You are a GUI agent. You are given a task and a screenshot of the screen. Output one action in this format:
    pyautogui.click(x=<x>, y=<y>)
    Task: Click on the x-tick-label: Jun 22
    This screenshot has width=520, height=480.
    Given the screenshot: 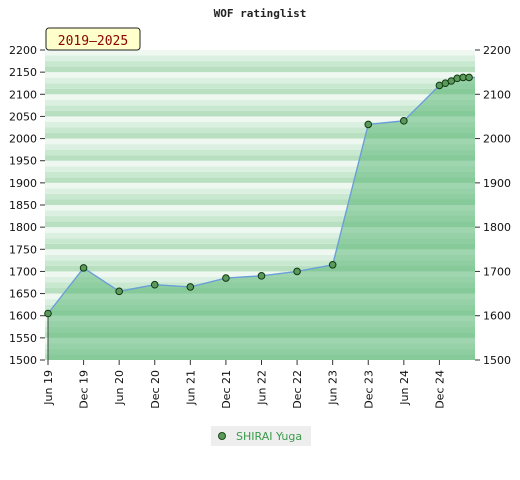 What is the action you would take?
    pyautogui.click(x=262, y=388)
    